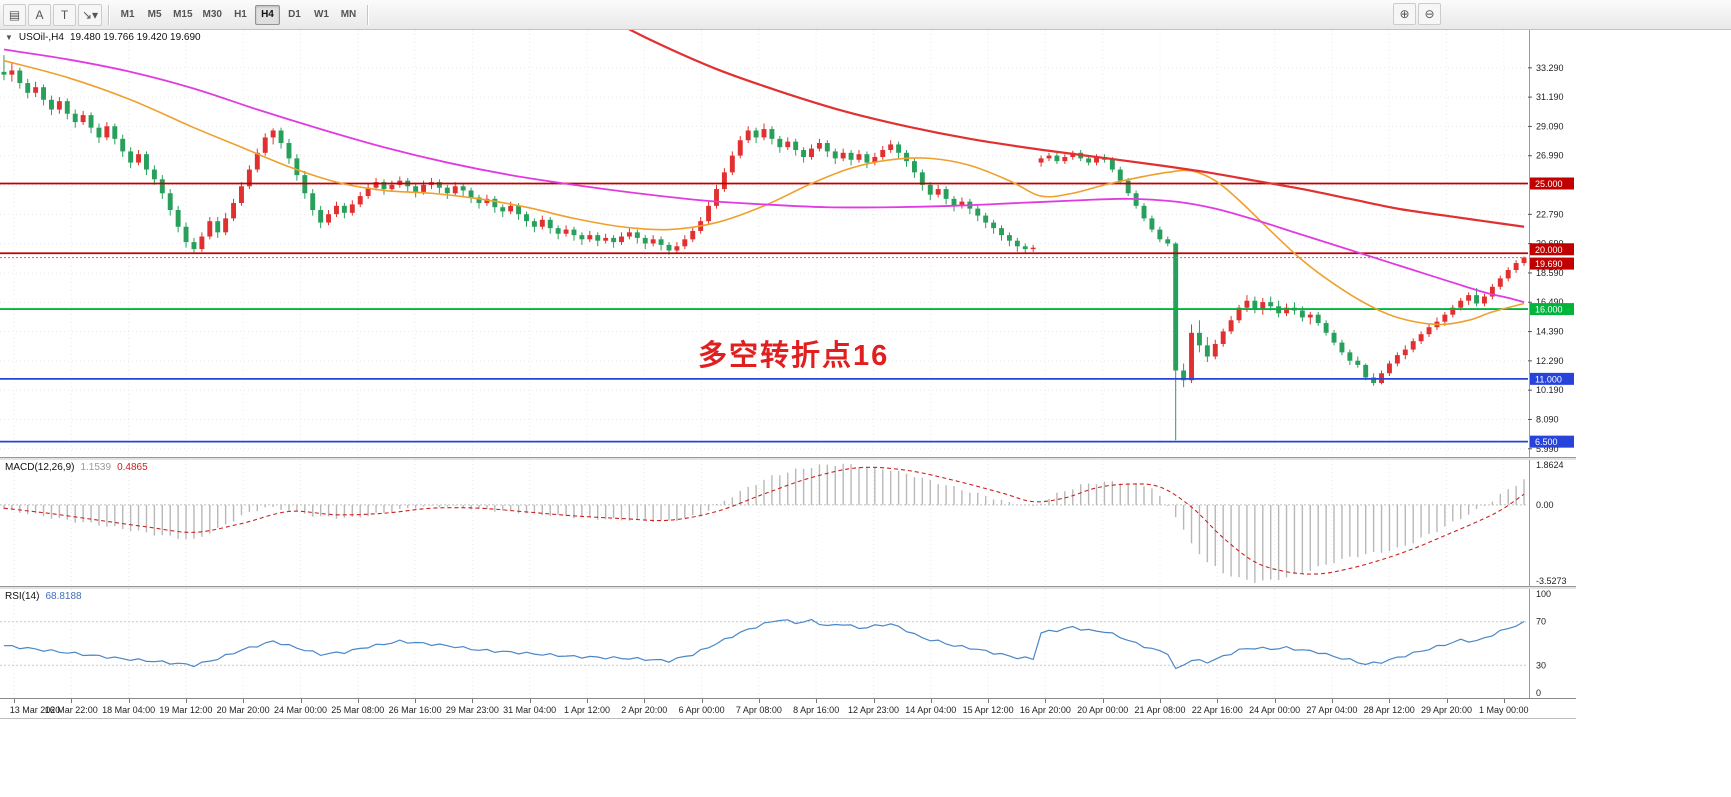 Image resolution: width=1731 pixels, height=797 pixels. I want to click on text-tool-icon: T, so click(64, 14).